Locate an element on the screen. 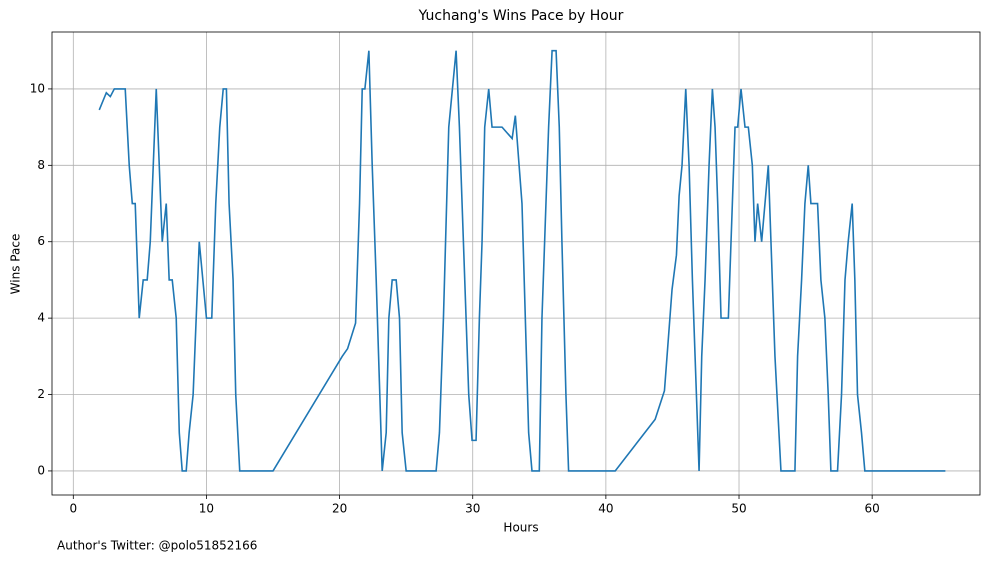  x-tick-label: 50 is located at coordinates (738, 509).